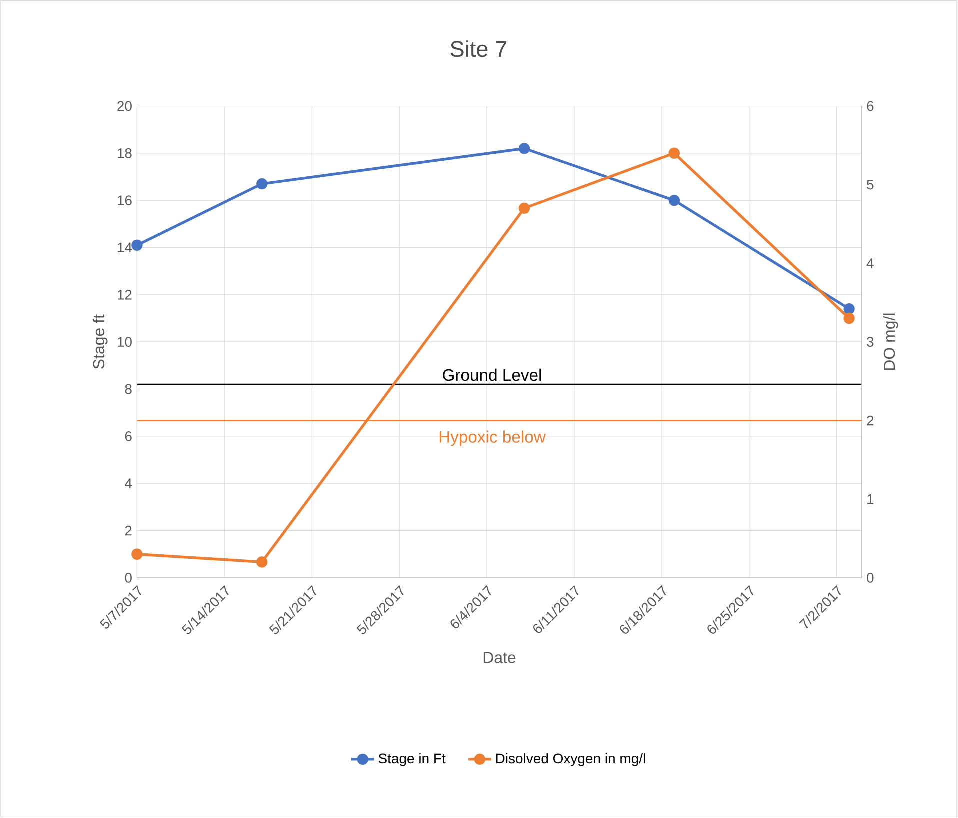 This screenshot has width=958, height=818. What do you see at coordinates (870, 263) in the screenshot?
I see `y2-tick-label: 4` at bounding box center [870, 263].